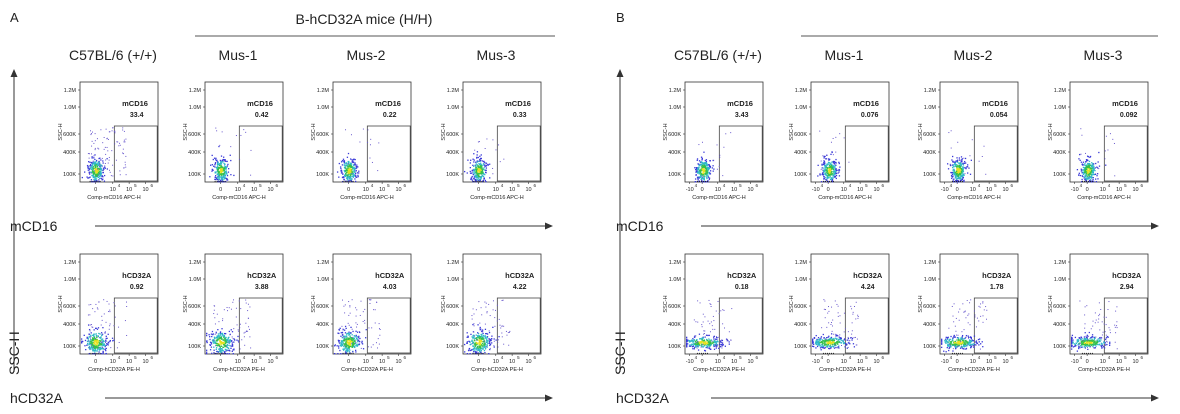 This screenshot has width=1180, height=414. Describe the element at coordinates (322, 347) in the screenshot. I see `y-tick-label: 100K` at that location.